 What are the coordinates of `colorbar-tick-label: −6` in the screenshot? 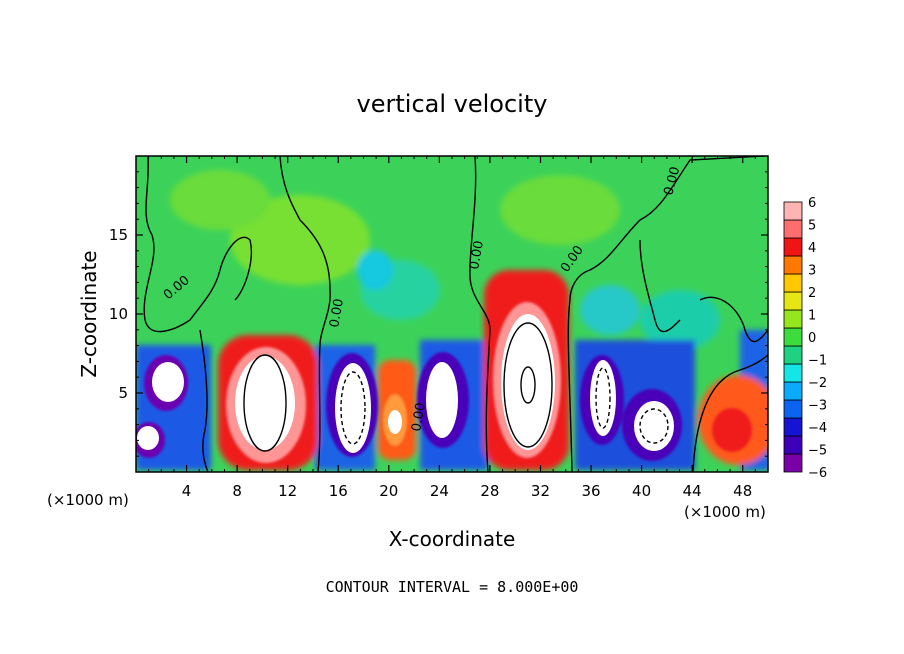 It's located at (817, 473).